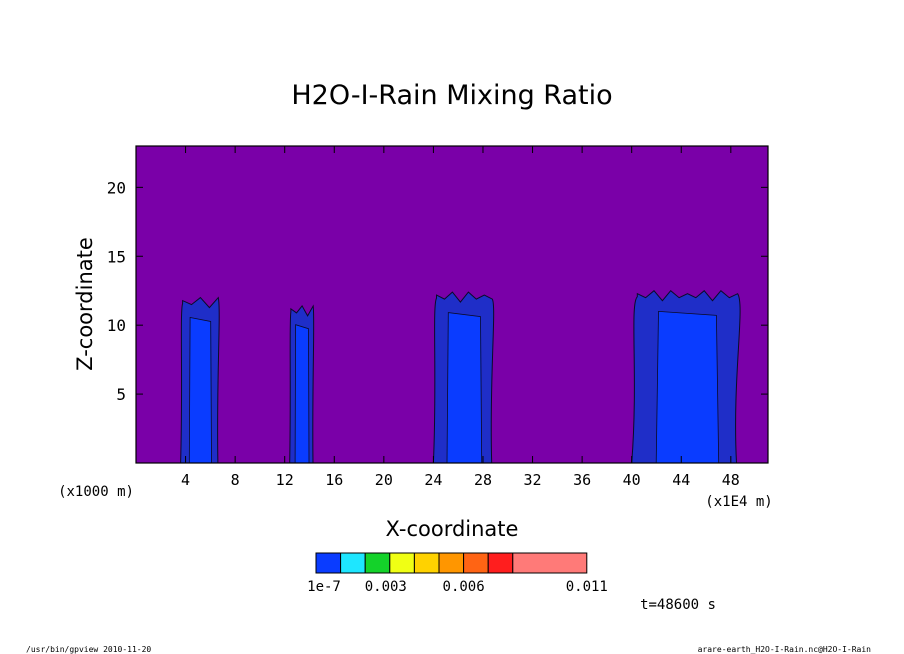  Describe the element at coordinates (85, 304) in the screenshot. I see `y-axis-label: Z-coordinate` at that location.